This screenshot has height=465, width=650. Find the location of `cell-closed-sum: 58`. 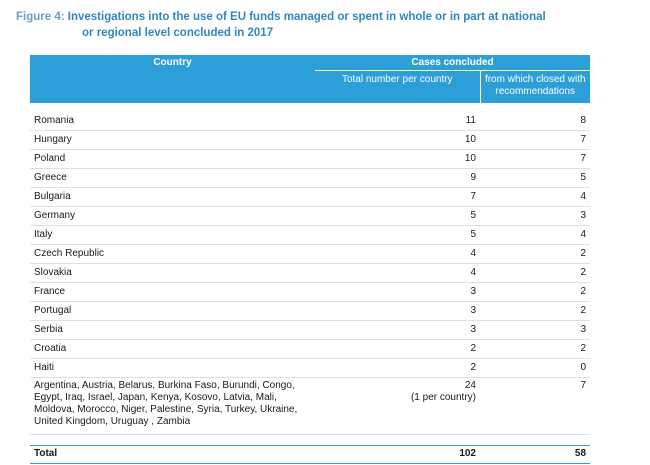

cell-closed-sum: 58 is located at coordinates (535, 454).